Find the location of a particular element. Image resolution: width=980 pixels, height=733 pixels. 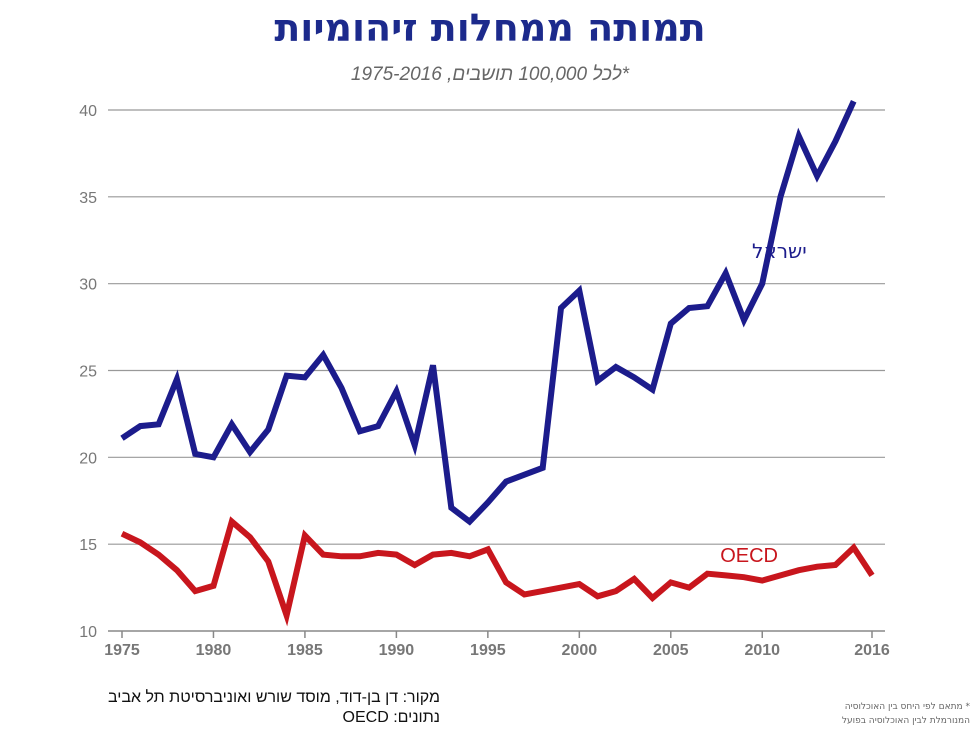

y-tick-label: 15 is located at coordinates (88, 545).